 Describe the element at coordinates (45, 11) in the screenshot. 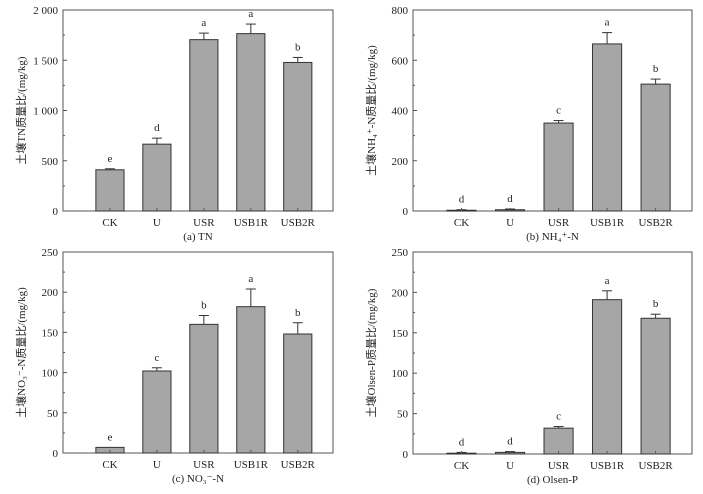

I see `y-tick-label: 2 000` at that location.